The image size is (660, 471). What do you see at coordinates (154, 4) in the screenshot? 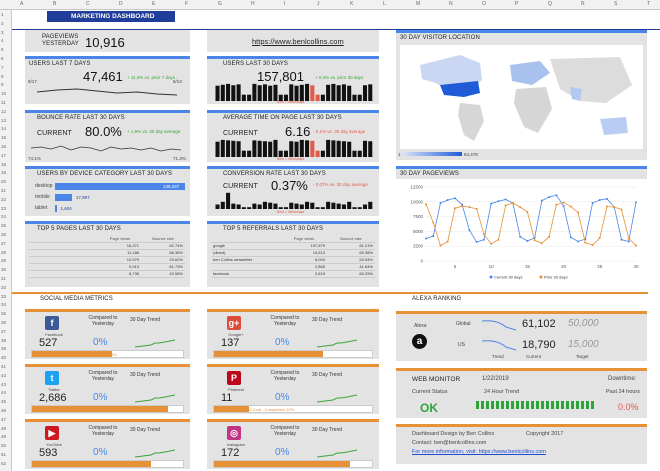
I see `column-header-e: E` at bounding box center [154, 4].